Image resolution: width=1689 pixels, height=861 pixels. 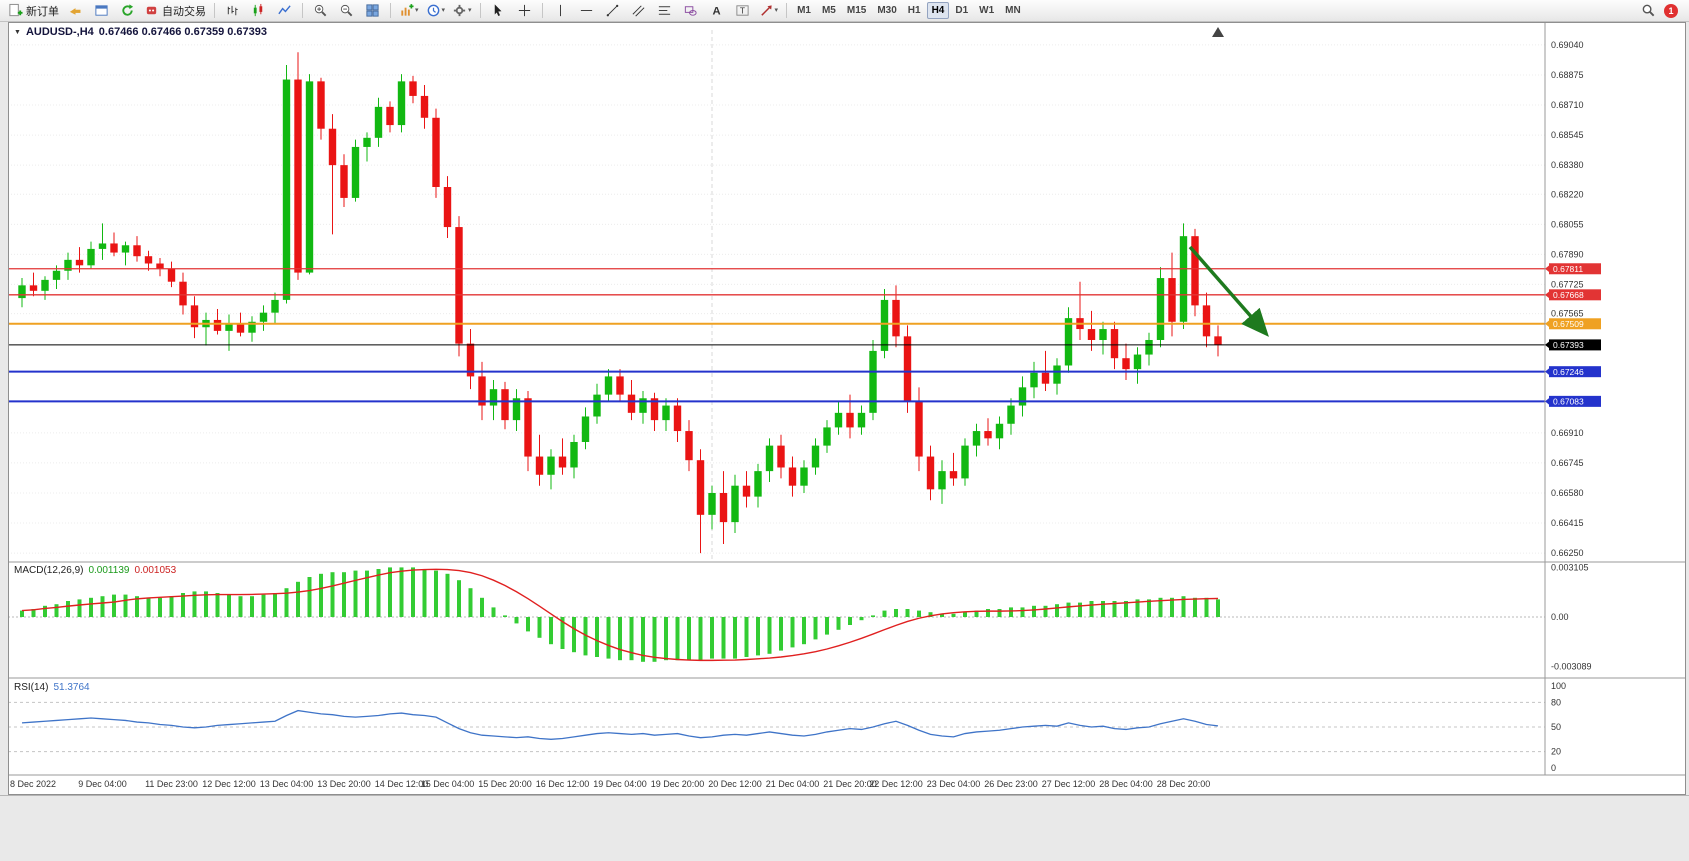 I want to click on auto-trading-button: 自动交易, so click(x=175, y=11).